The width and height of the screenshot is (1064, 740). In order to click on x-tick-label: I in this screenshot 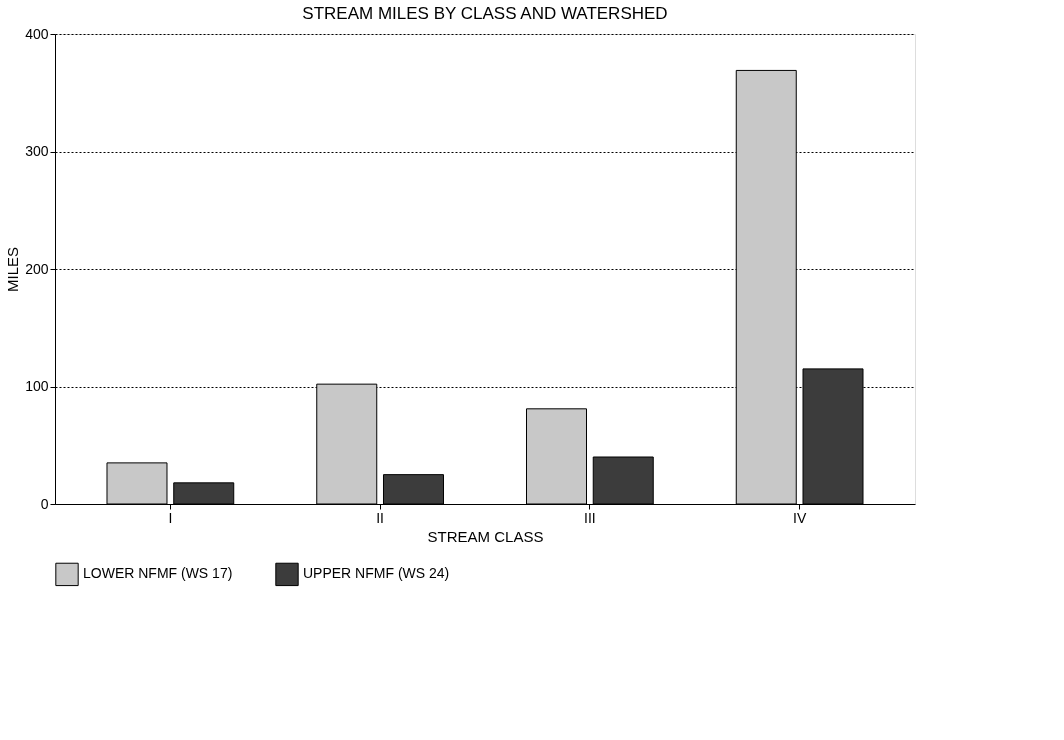, I will do `click(170, 517)`.